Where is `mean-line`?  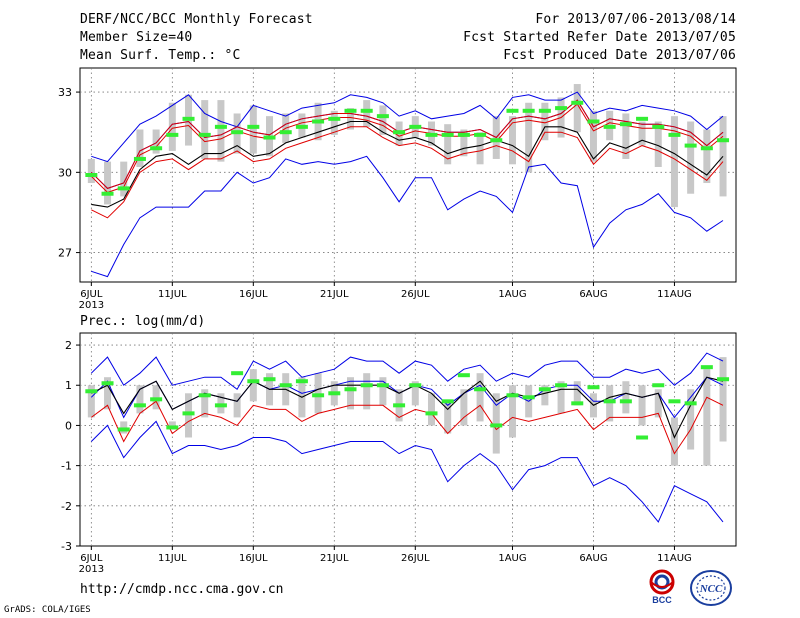 mean-line is located at coordinates (407, 407).